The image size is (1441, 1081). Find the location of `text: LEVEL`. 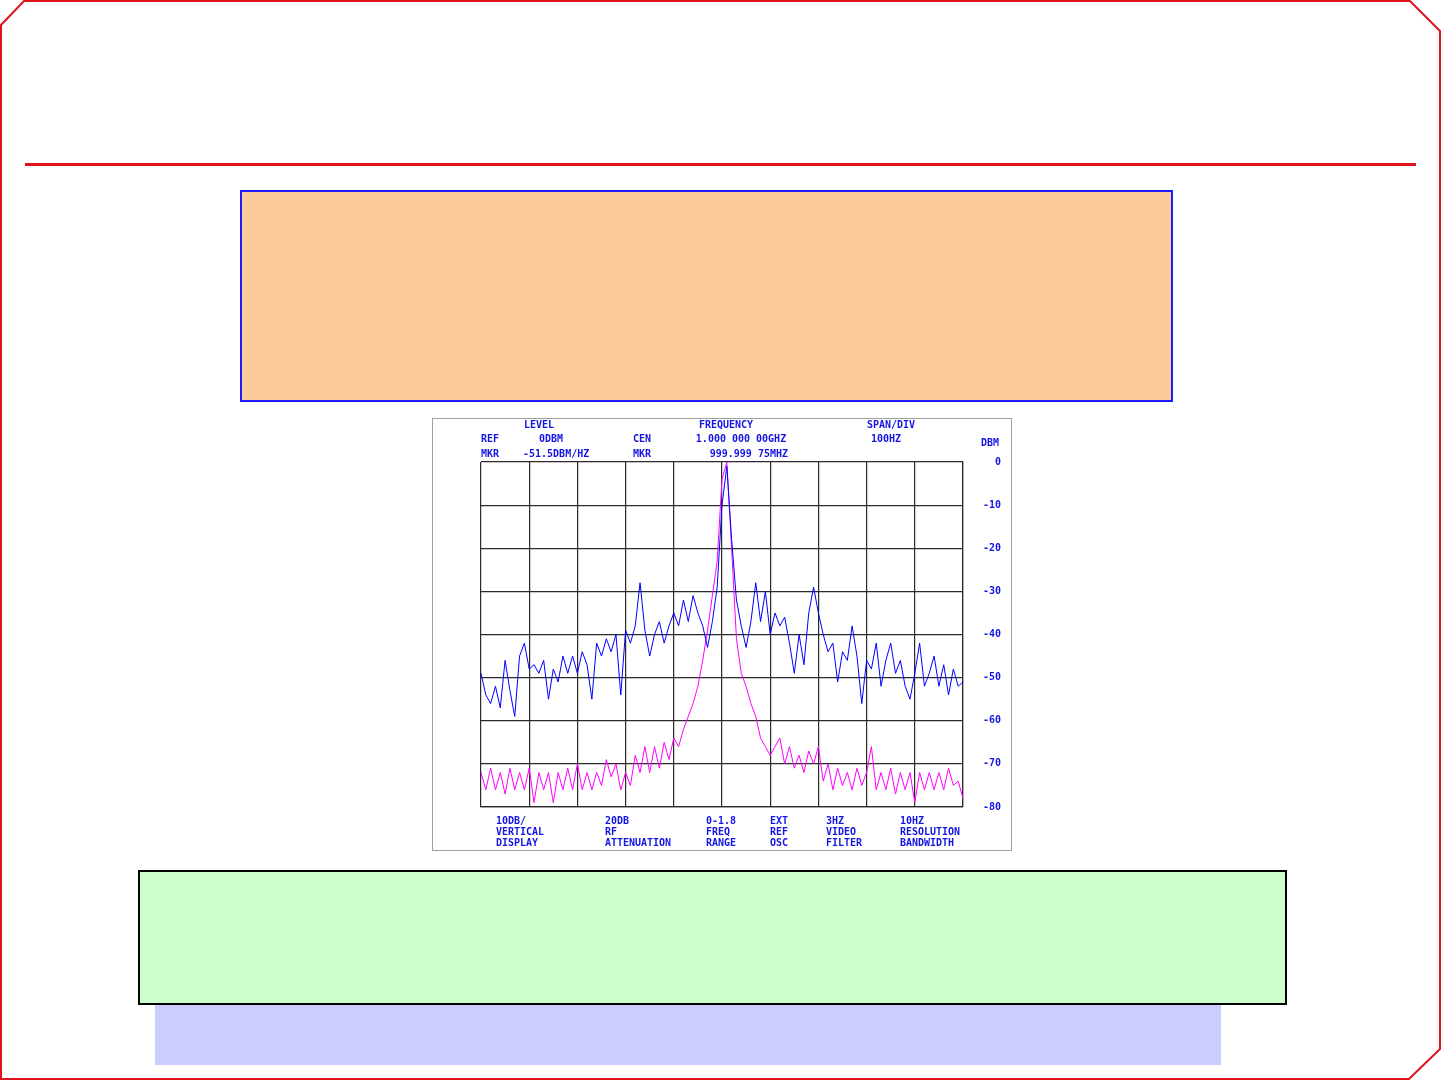

text: LEVEL is located at coordinates (539, 424).